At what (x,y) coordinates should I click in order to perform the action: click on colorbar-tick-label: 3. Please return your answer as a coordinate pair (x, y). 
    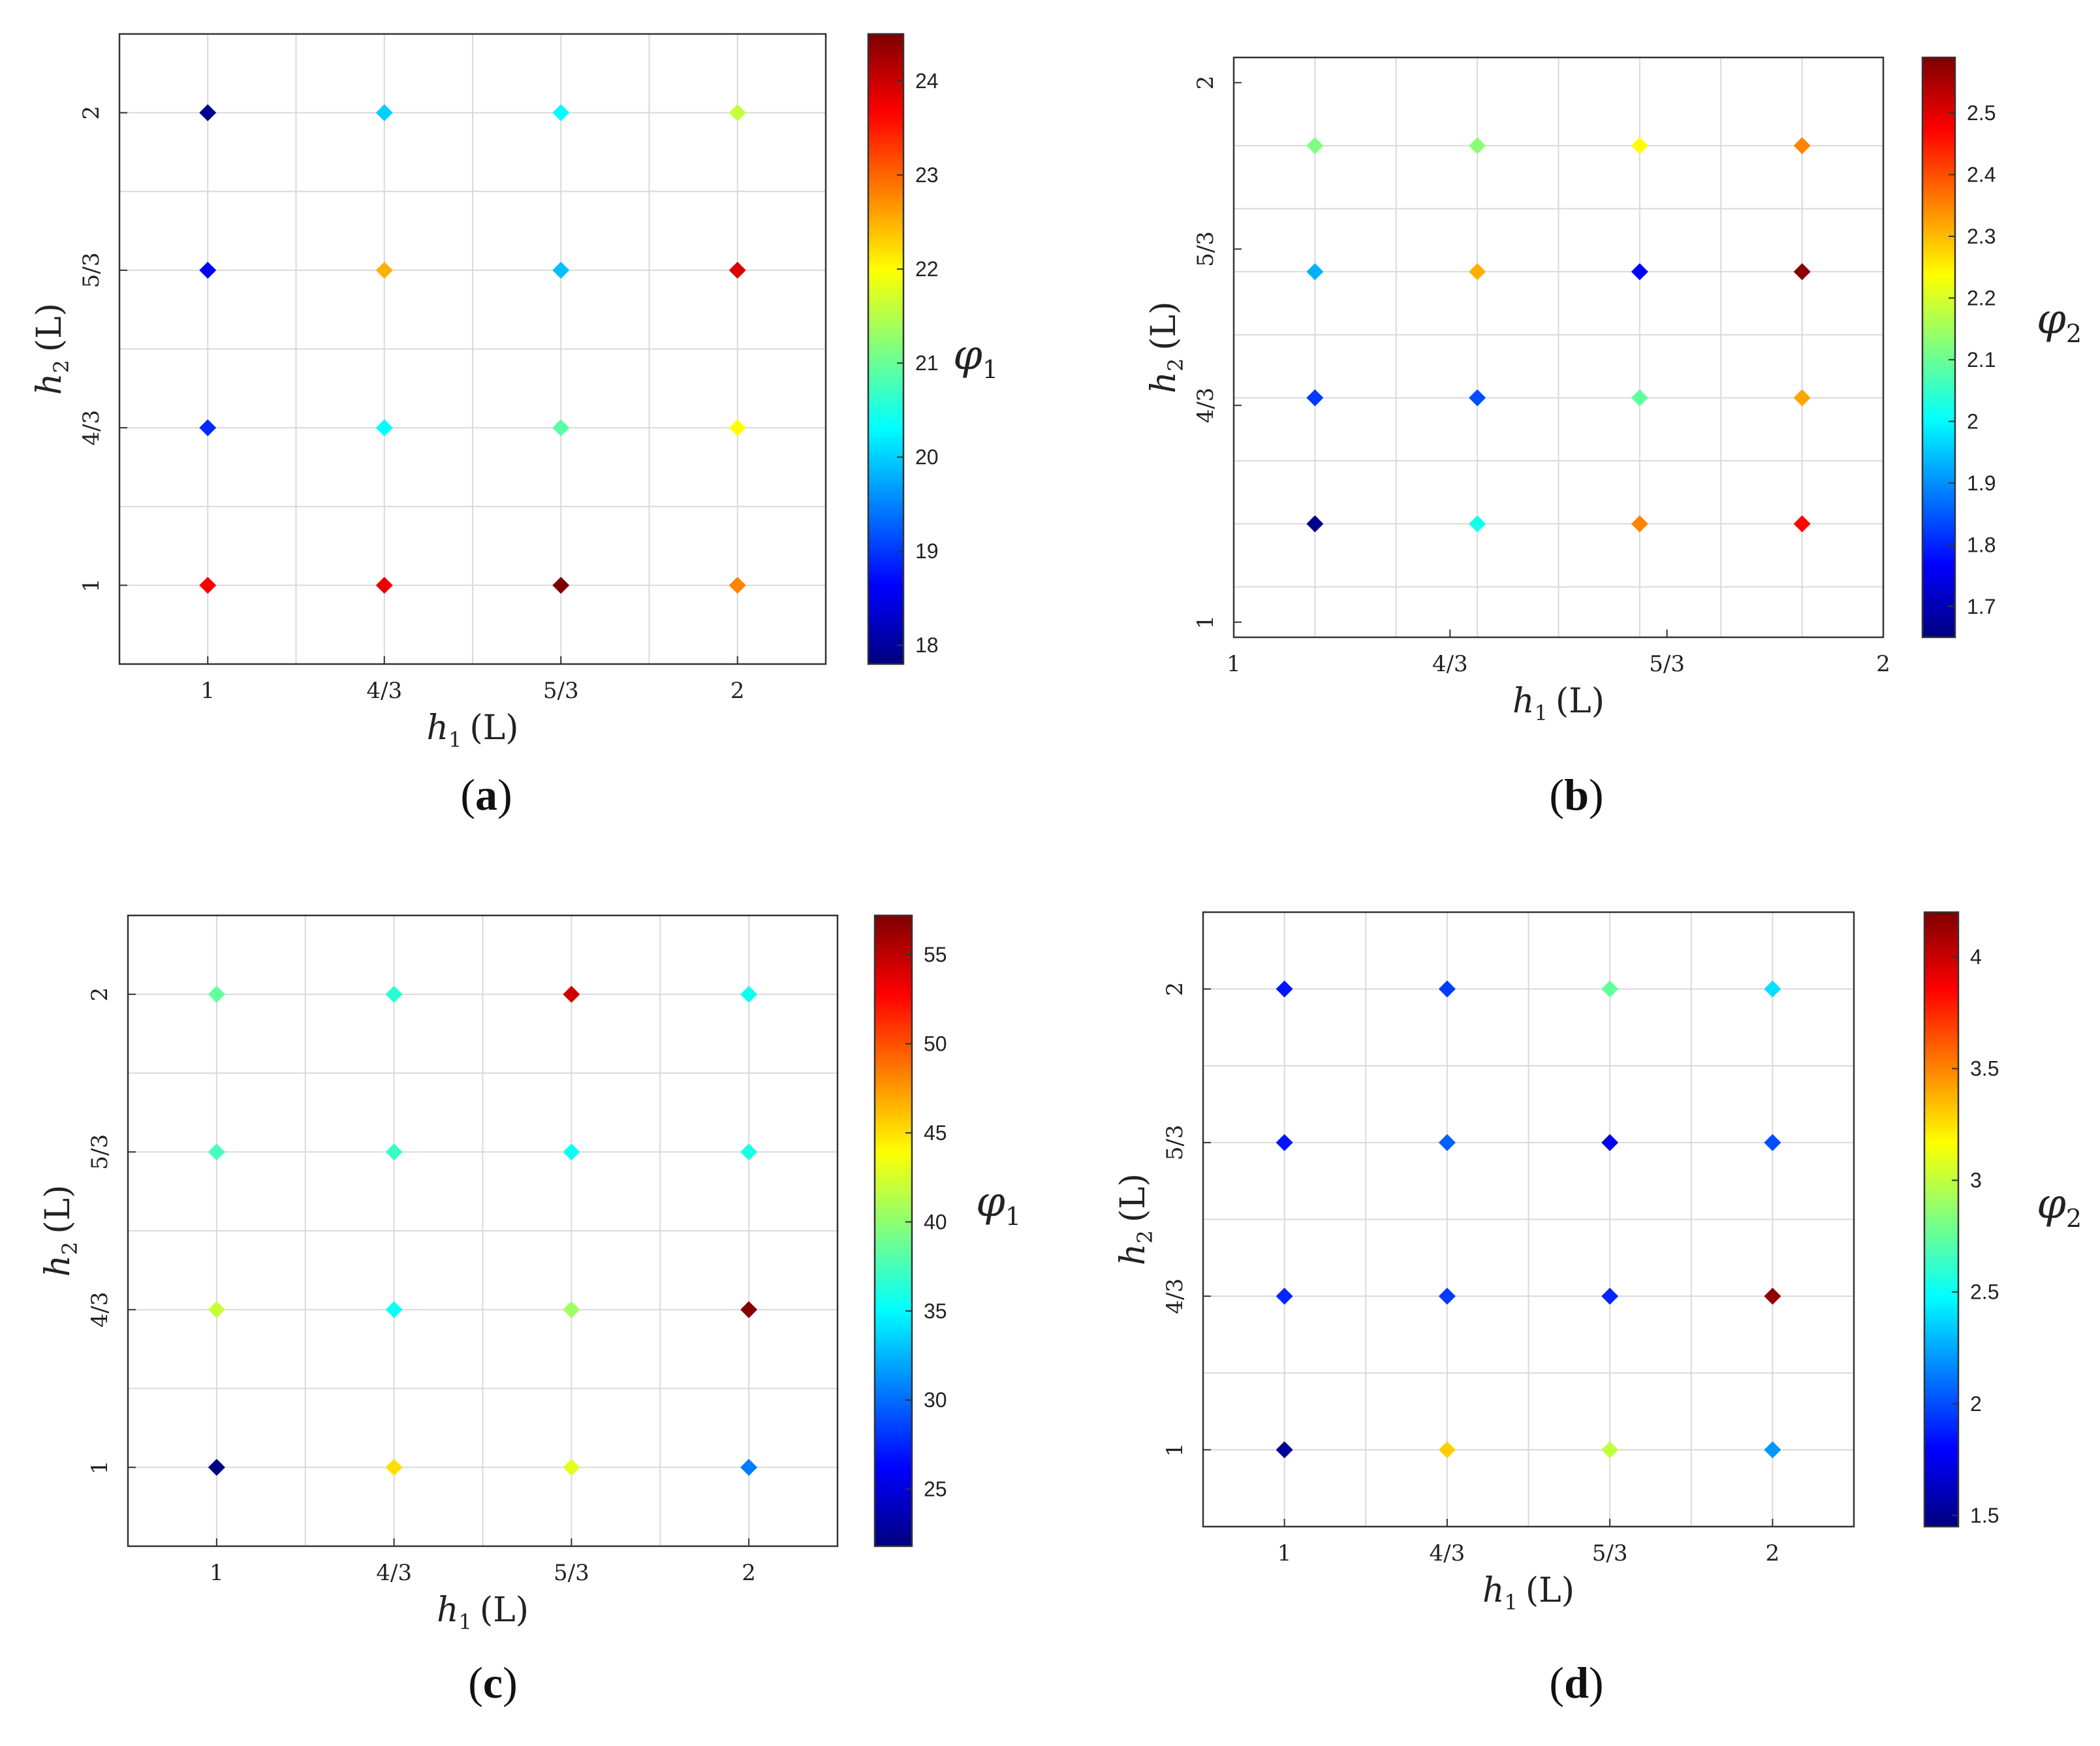
    Looking at the image, I should click on (1976, 1181).